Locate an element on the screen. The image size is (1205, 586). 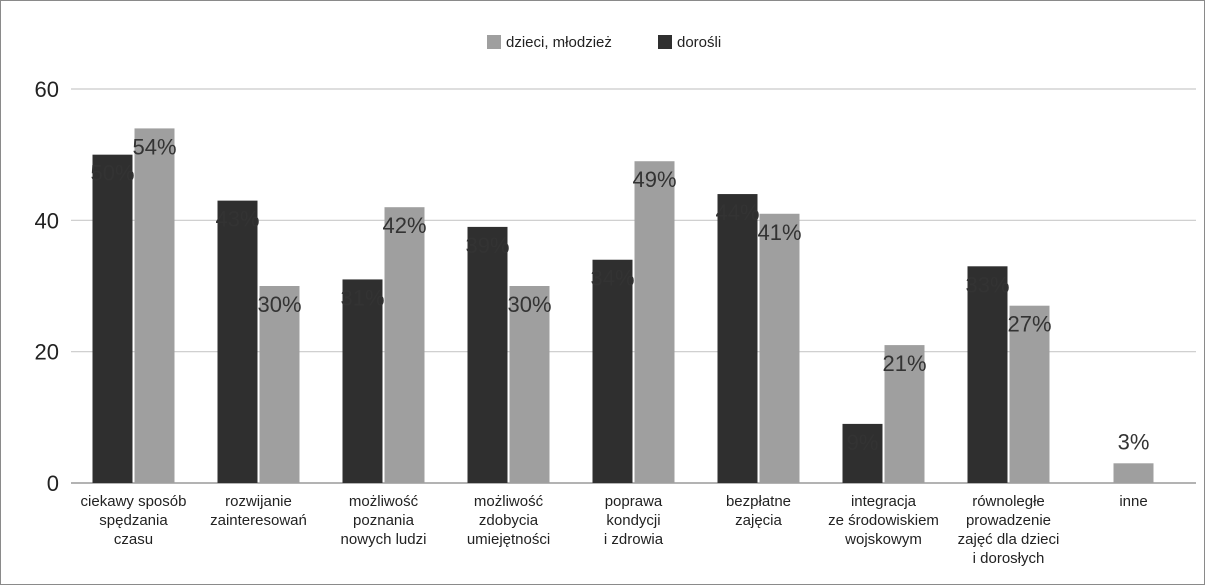
legend-label: dzieci, młodzież is located at coordinates (559, 42).